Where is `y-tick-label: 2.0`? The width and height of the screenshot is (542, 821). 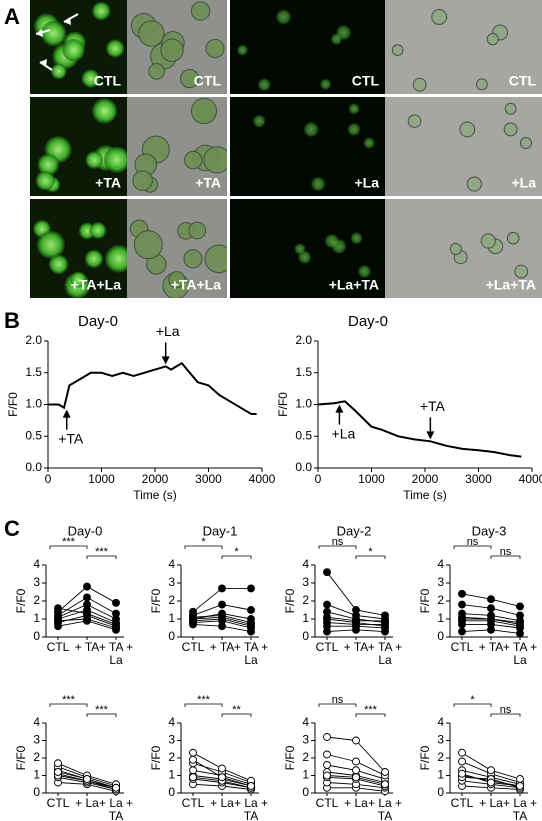
y-tick-label: 2.0 is located at coordinates (303, 340).